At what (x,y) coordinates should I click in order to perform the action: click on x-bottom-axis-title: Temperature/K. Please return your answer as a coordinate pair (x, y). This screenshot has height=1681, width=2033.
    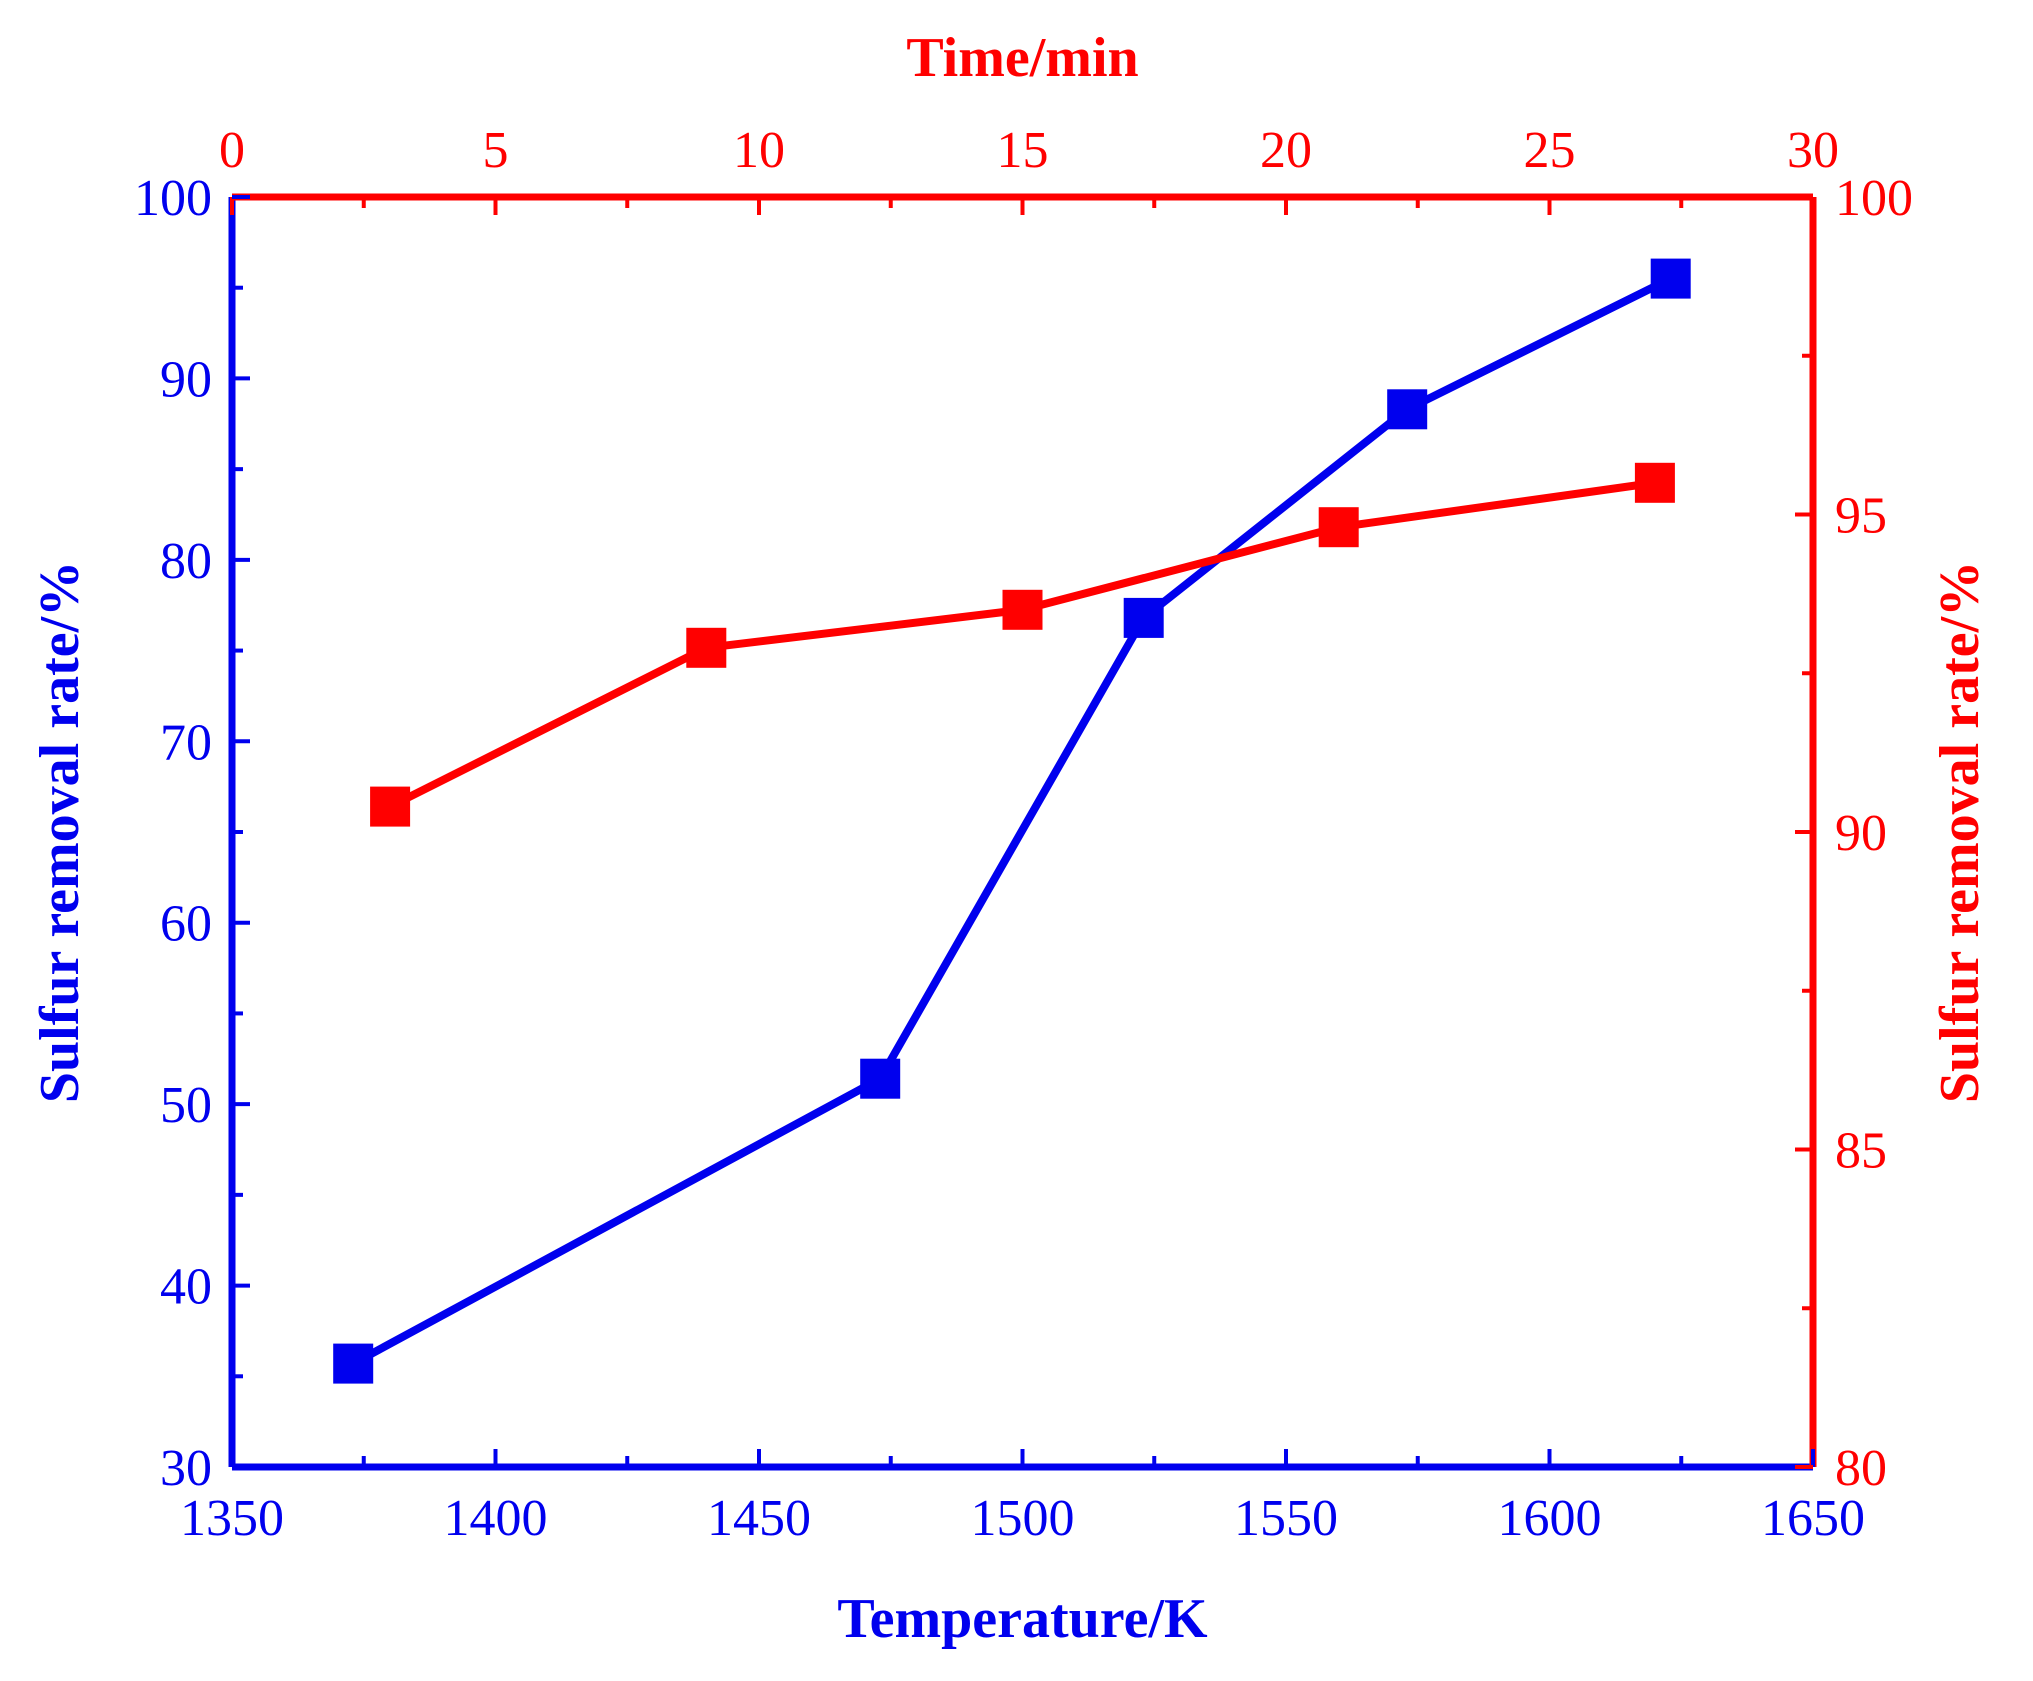
    Looking at the image, I should click on (1022, 1619).